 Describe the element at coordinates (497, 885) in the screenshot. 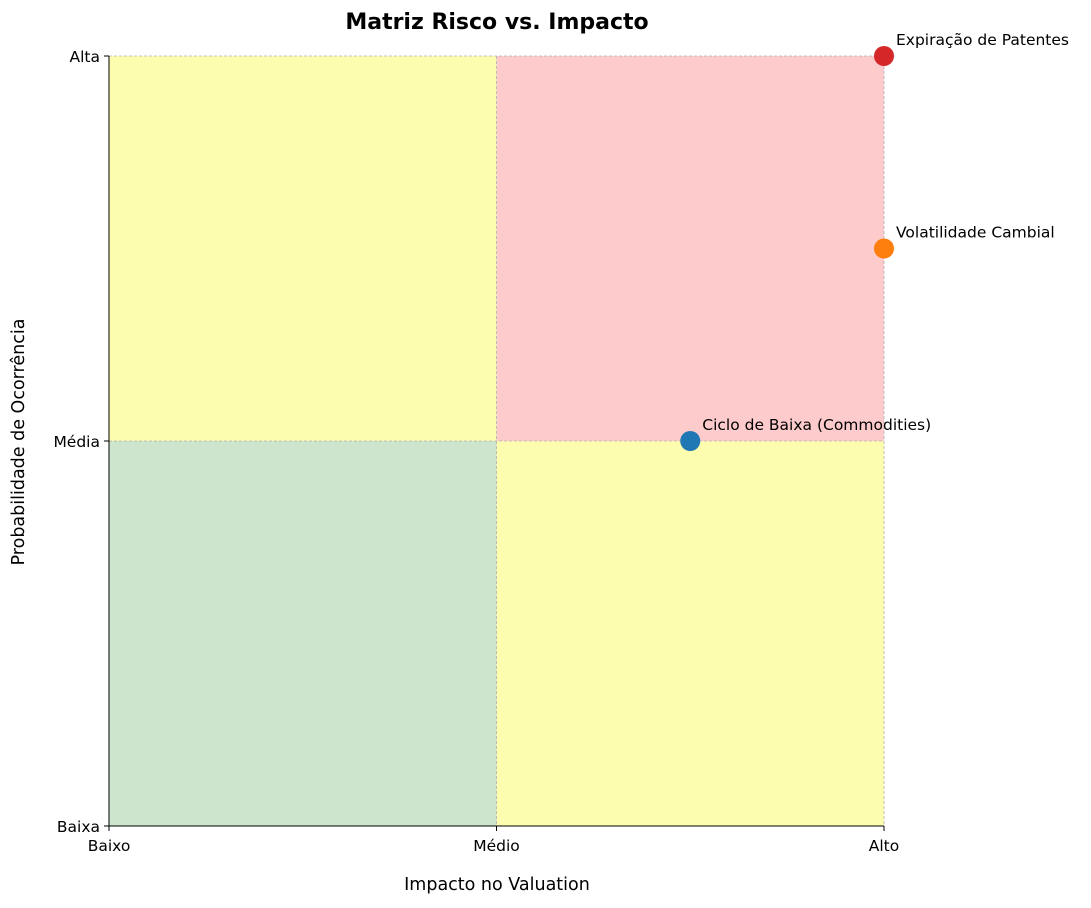

I see `x-axis-label: Impacto no Valuation` at that location.